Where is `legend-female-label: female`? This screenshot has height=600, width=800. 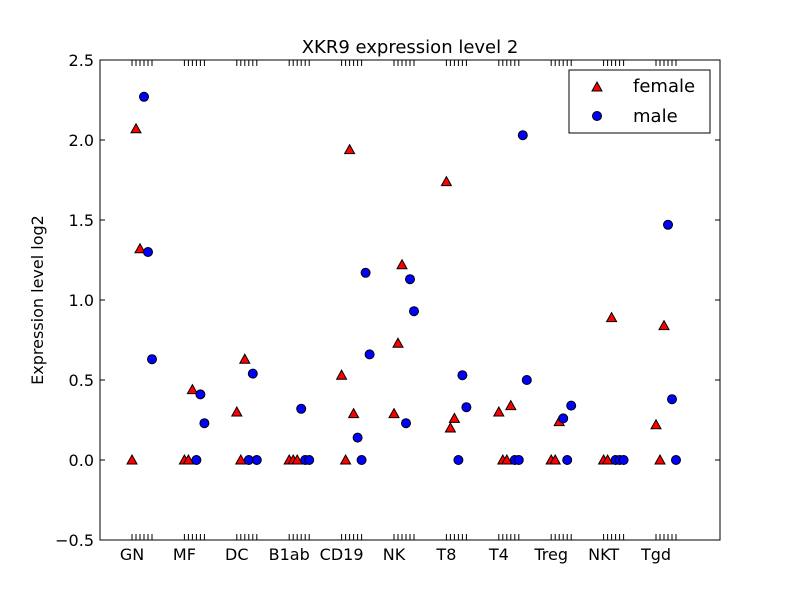
legend-female-label: female is located at coordinates (664, 86).